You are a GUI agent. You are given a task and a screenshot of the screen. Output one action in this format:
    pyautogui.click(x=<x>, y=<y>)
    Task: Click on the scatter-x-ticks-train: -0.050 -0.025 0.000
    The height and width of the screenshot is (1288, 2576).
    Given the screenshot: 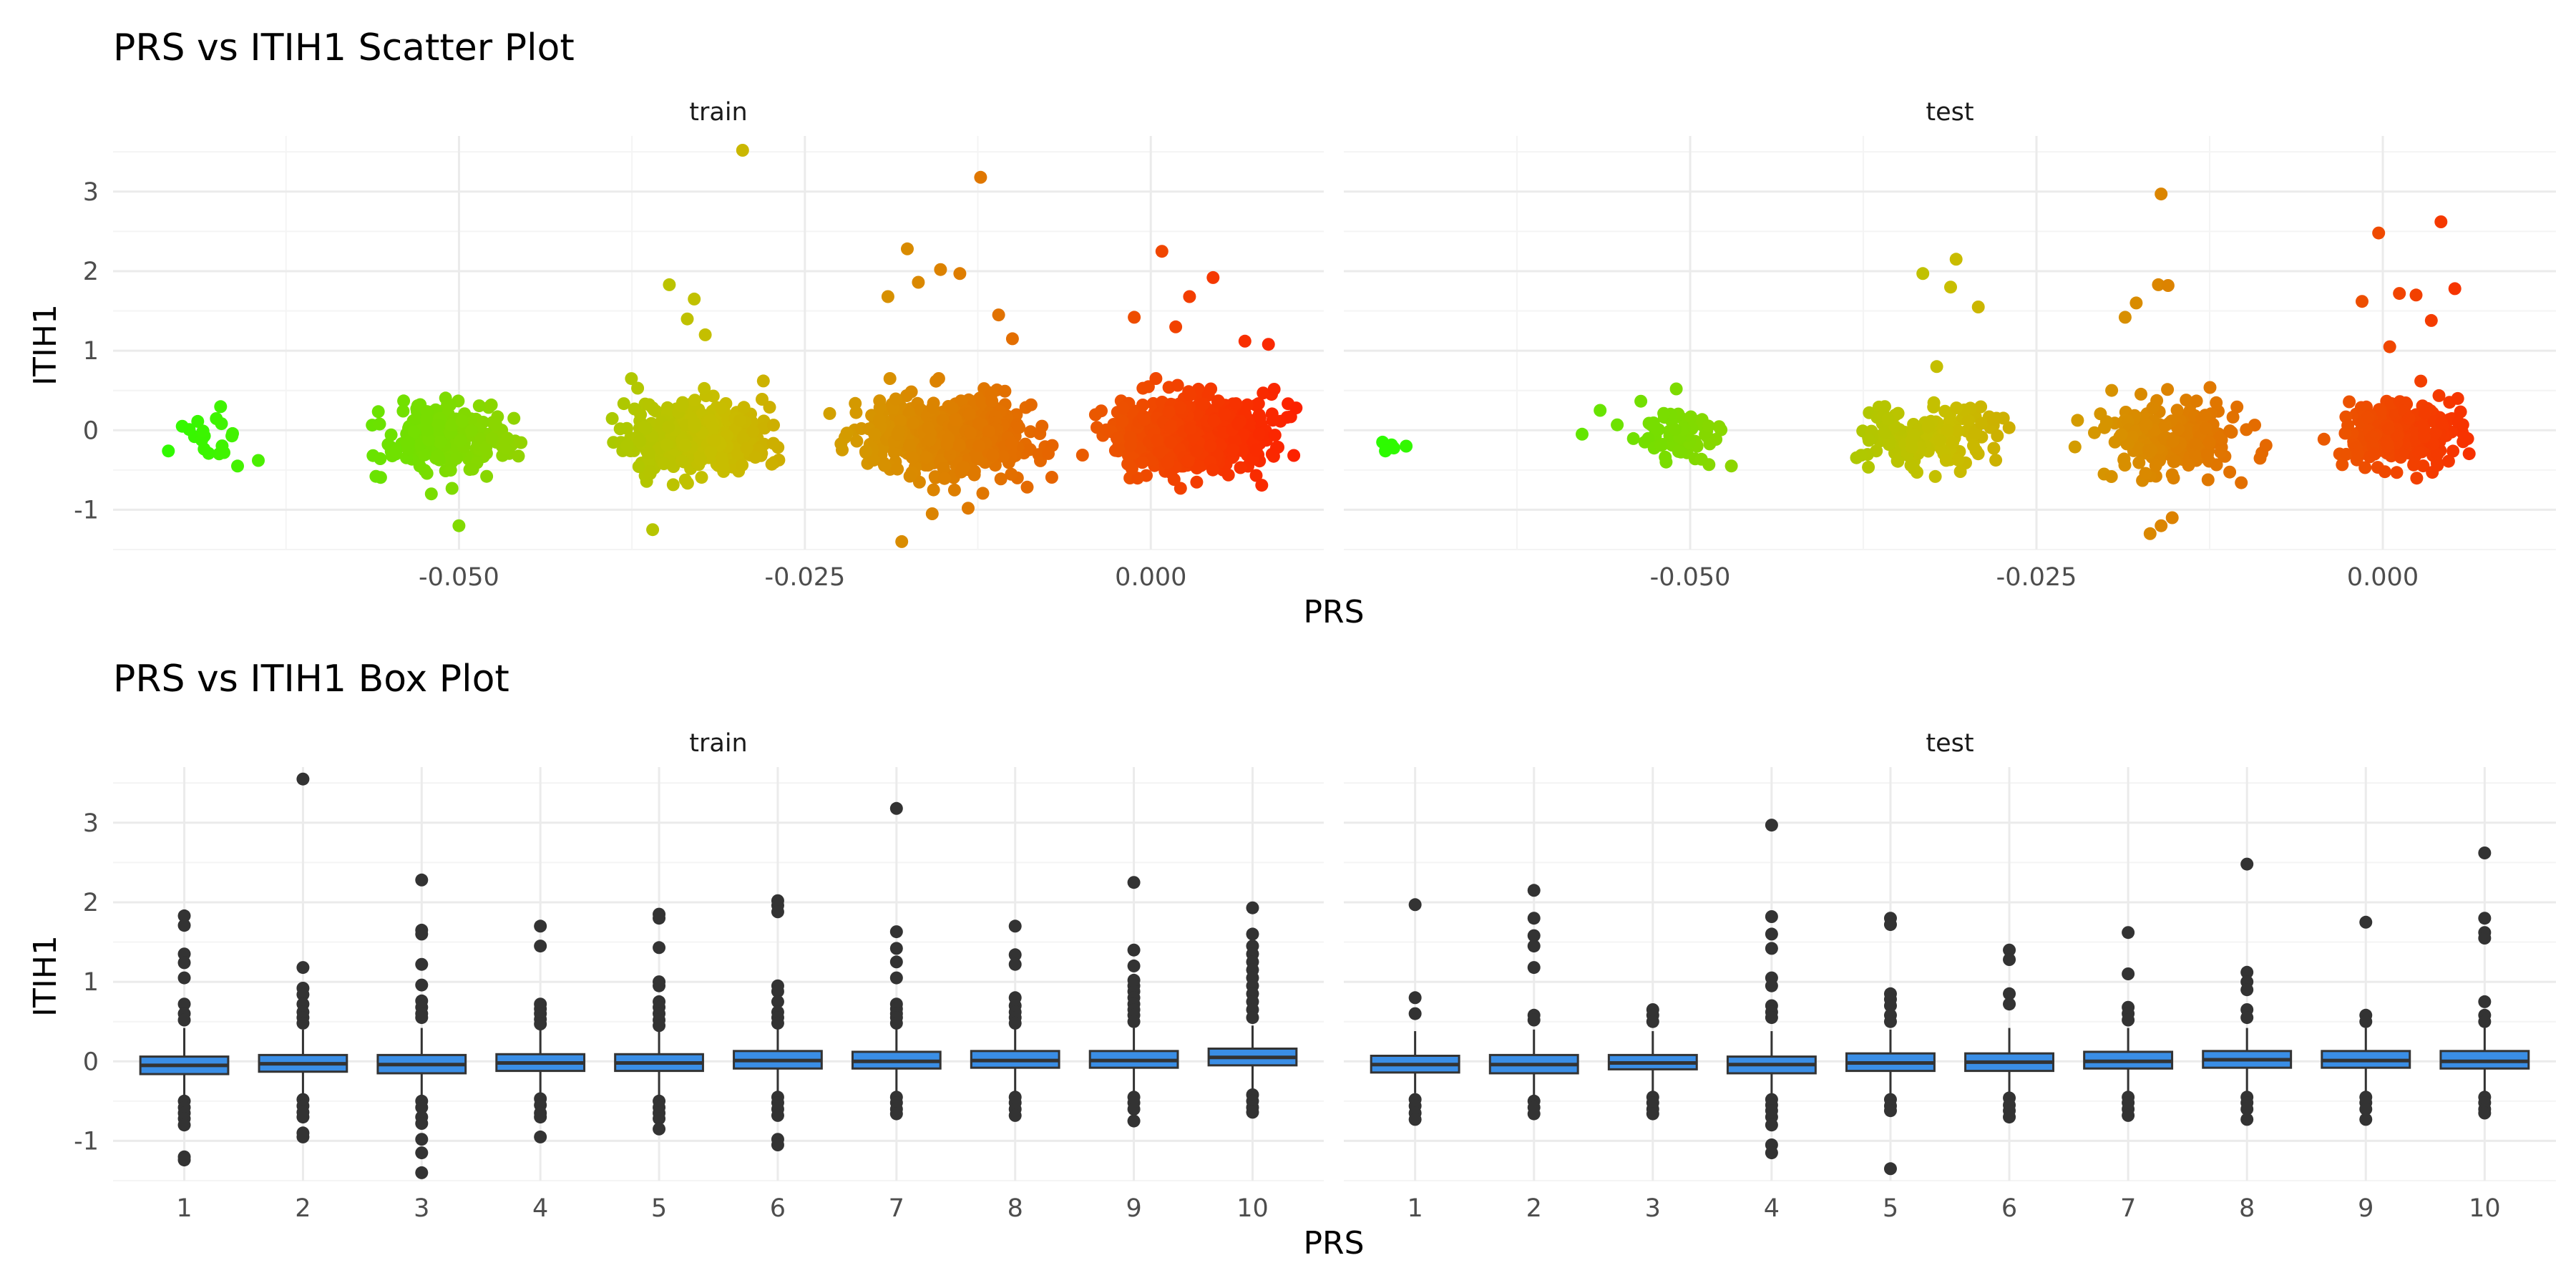 What is the action you would take?
    pyautogui.click(x=802, y=577)
    